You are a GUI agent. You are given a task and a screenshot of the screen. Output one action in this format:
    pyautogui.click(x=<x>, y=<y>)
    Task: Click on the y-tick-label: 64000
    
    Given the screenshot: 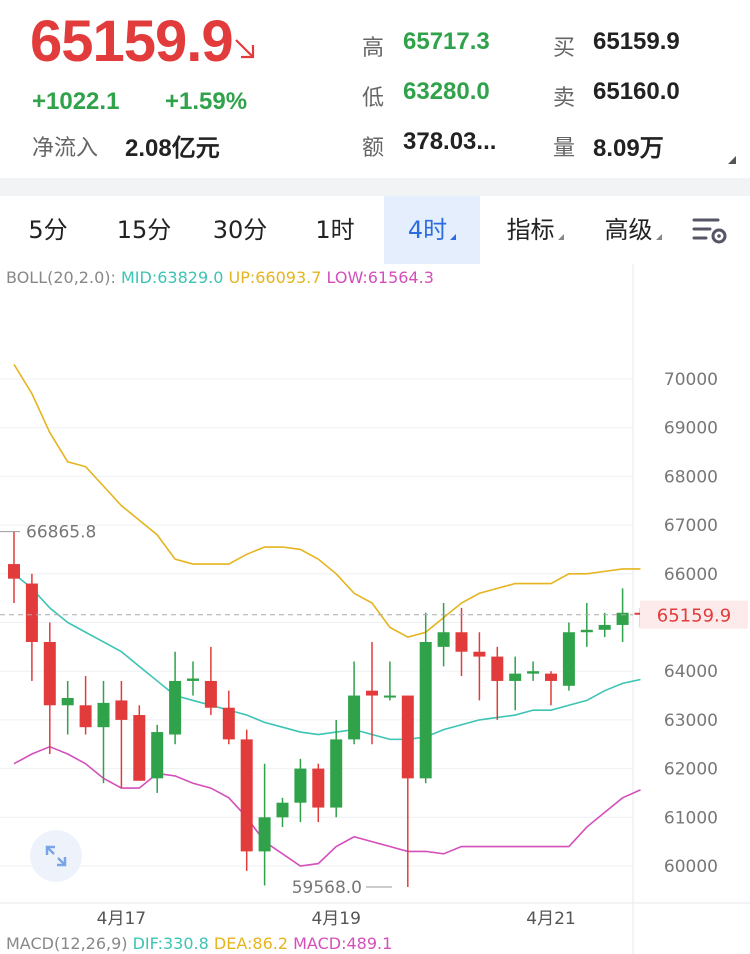 What is the action you would take?
    pyautogui.click(x=691, y=672)
    